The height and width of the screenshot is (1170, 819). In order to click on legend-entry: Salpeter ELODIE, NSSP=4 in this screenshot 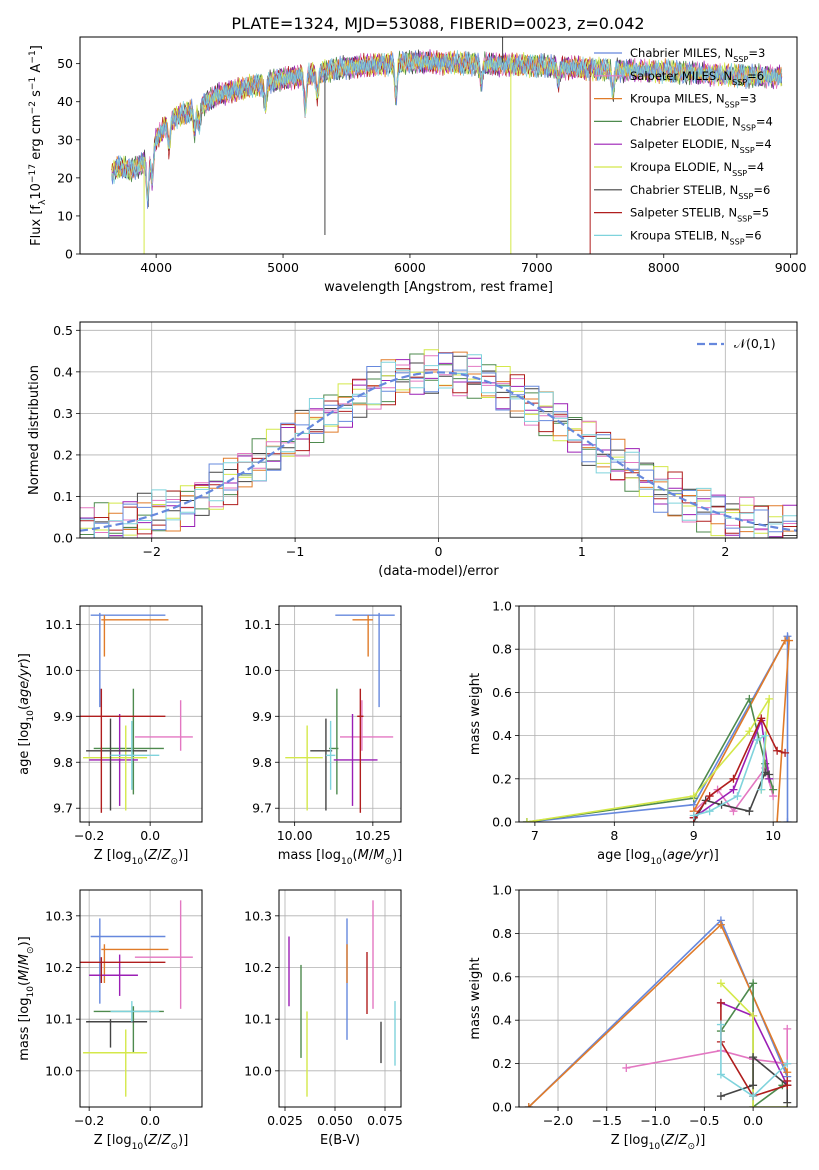, I will do `click(701, 146)`.